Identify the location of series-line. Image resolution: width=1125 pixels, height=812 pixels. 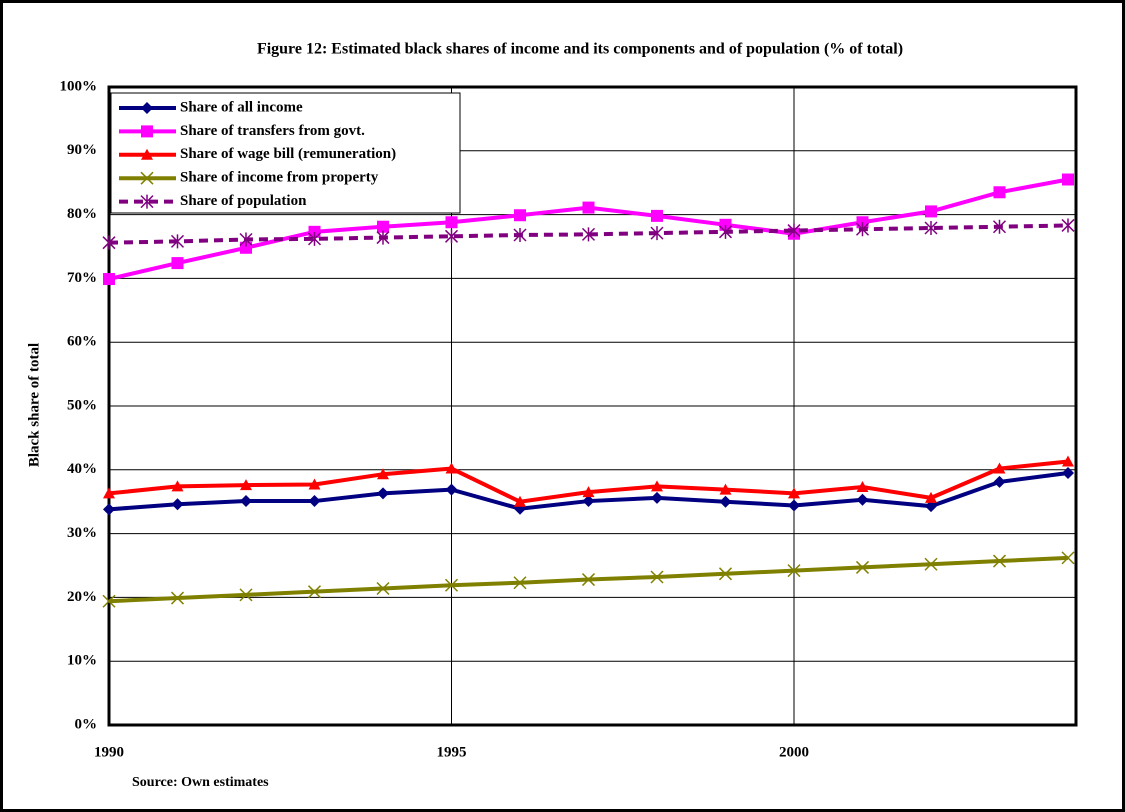
(588, 234).